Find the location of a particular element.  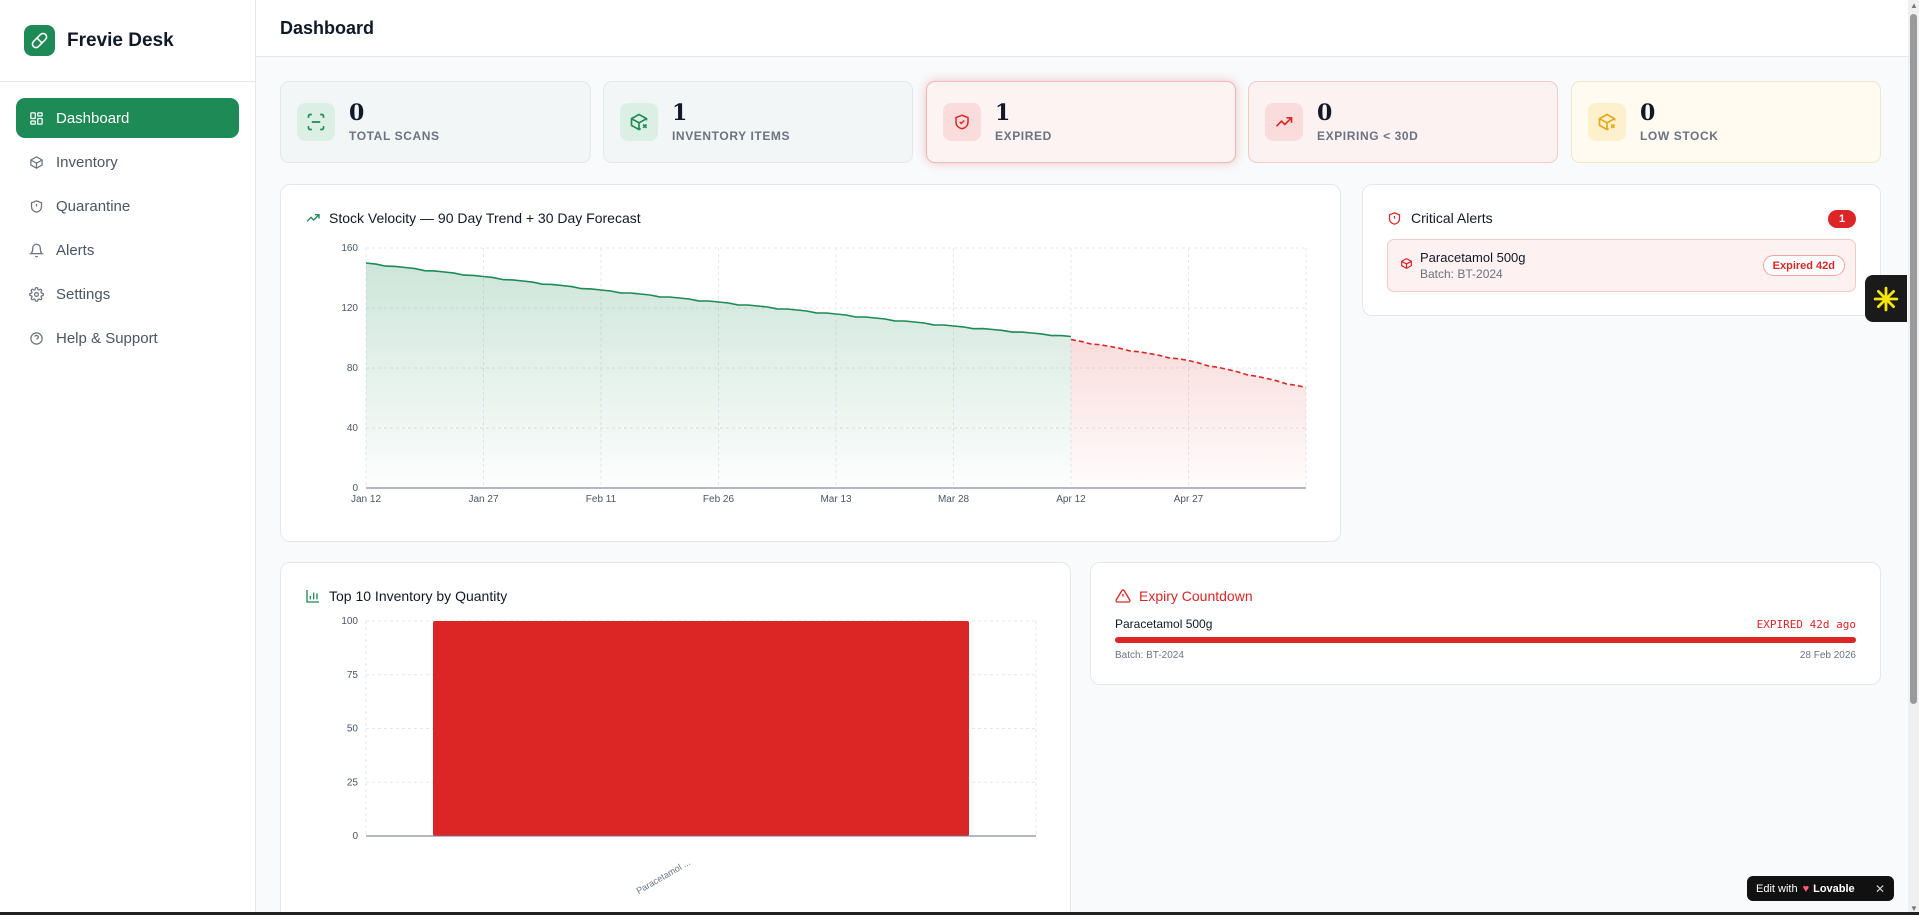

critical-alerts-title: Critical Alerts is located at coordinates (1452, 218).